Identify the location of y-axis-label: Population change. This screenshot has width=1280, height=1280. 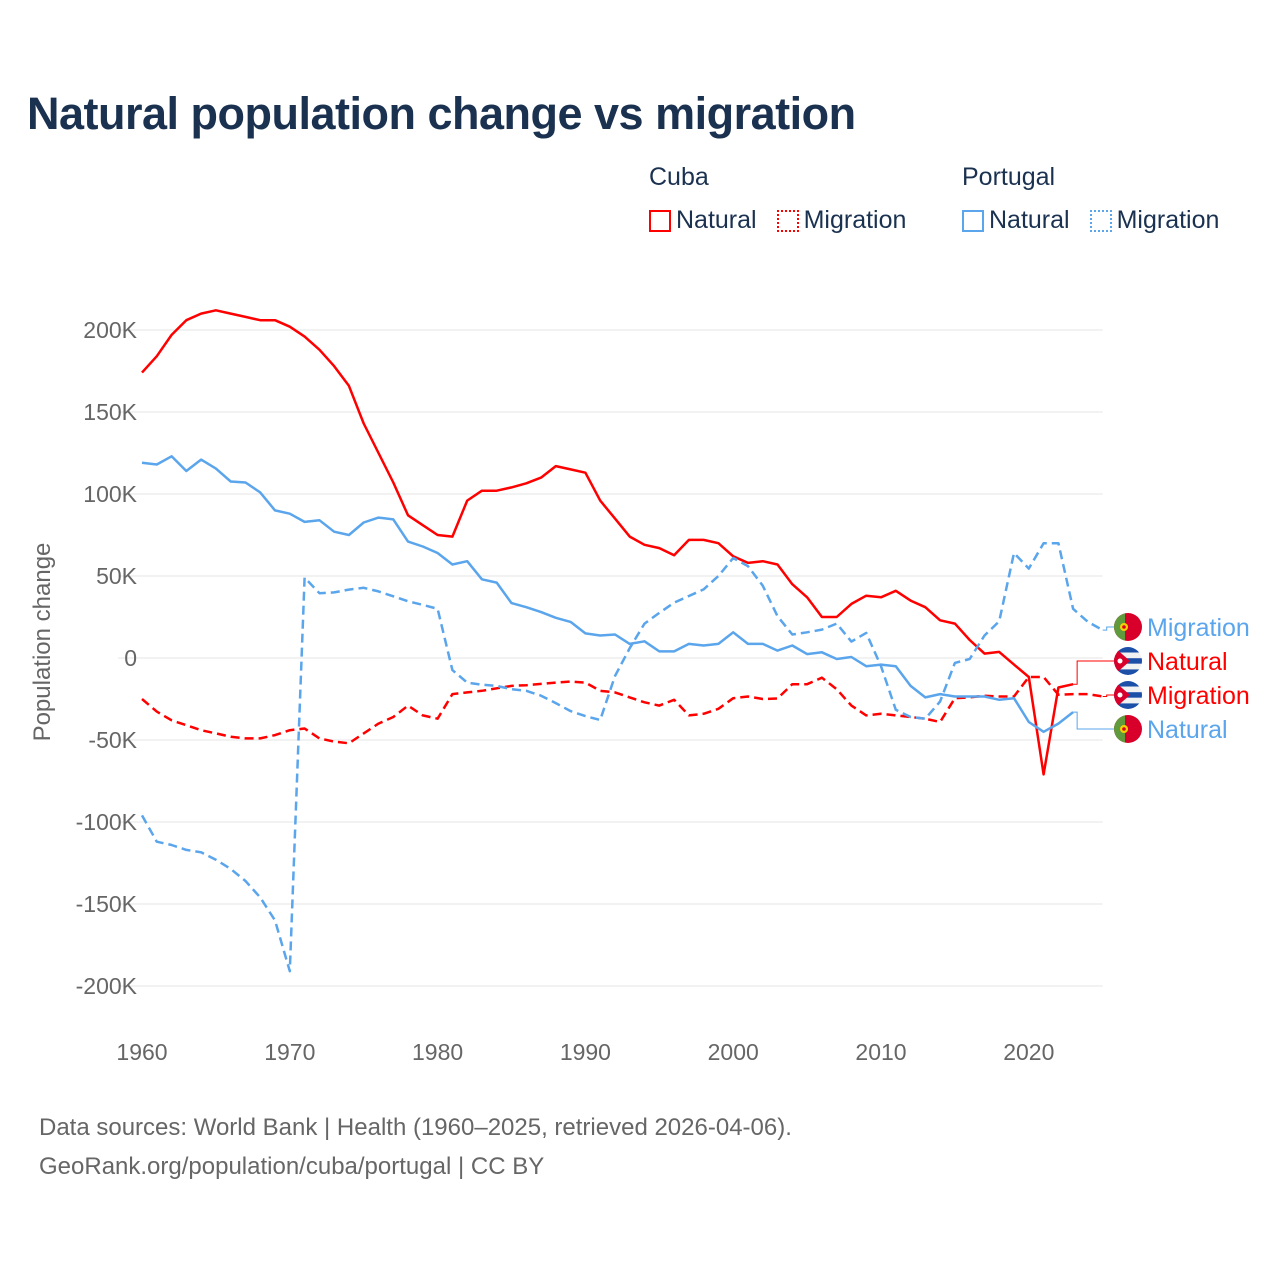
(42, 642).